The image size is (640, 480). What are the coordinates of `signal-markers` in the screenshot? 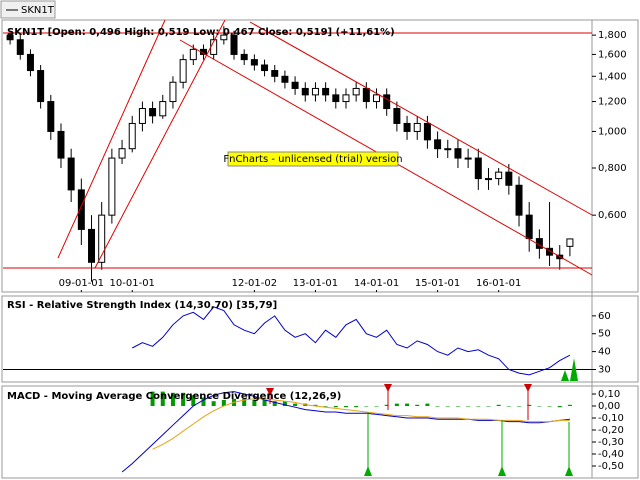 It's located at (422, 417).